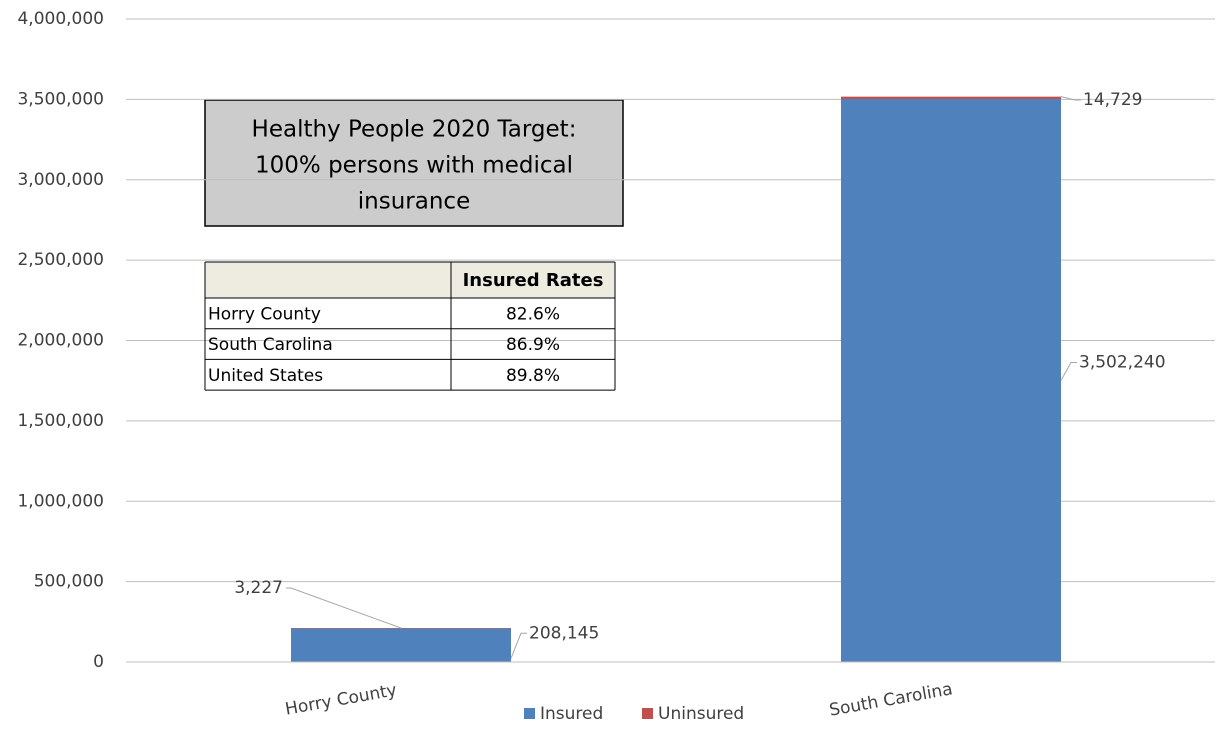  I want to click on legend-label: Insured, so click(571, 714).